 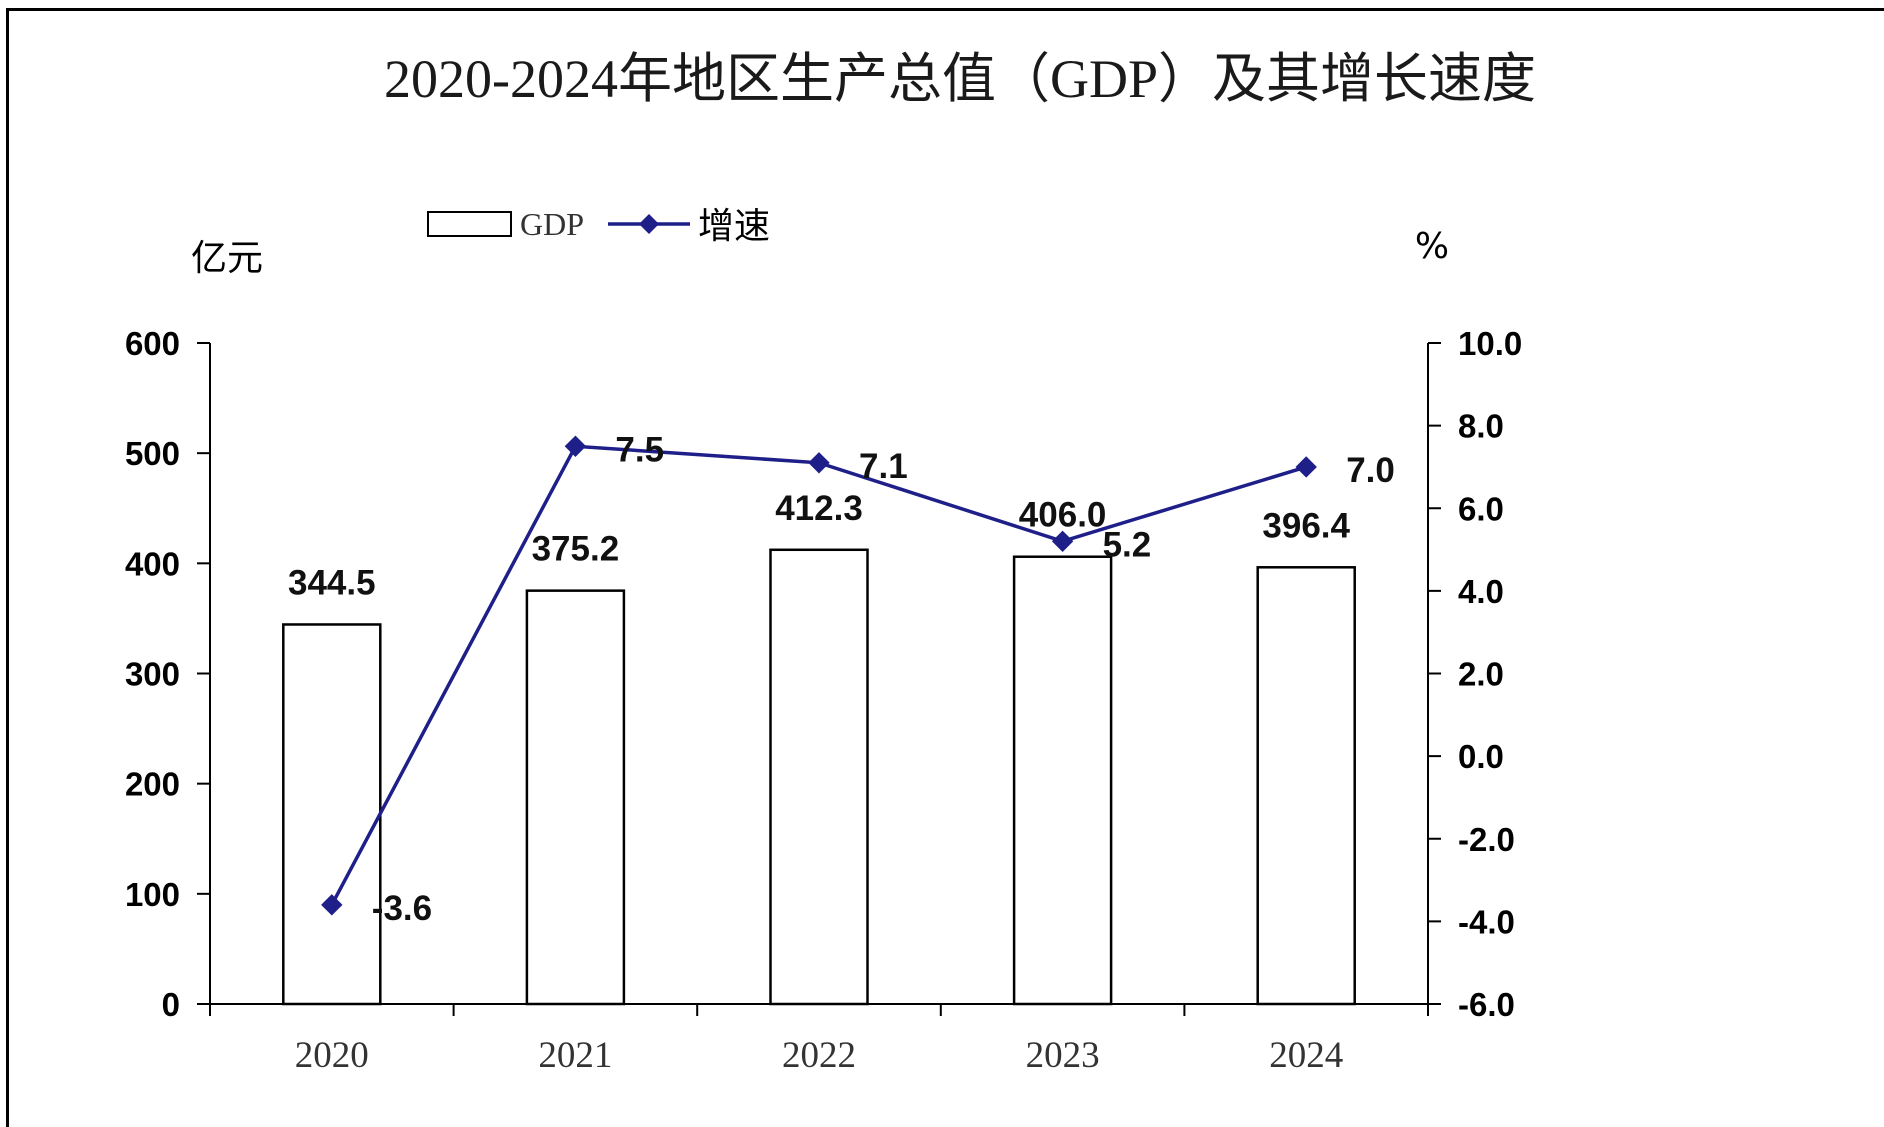 What do you see at coordinates (734, 226) in the screenshot?
I see `legend-growth-label: 增速` at bounding box center [734, 226].